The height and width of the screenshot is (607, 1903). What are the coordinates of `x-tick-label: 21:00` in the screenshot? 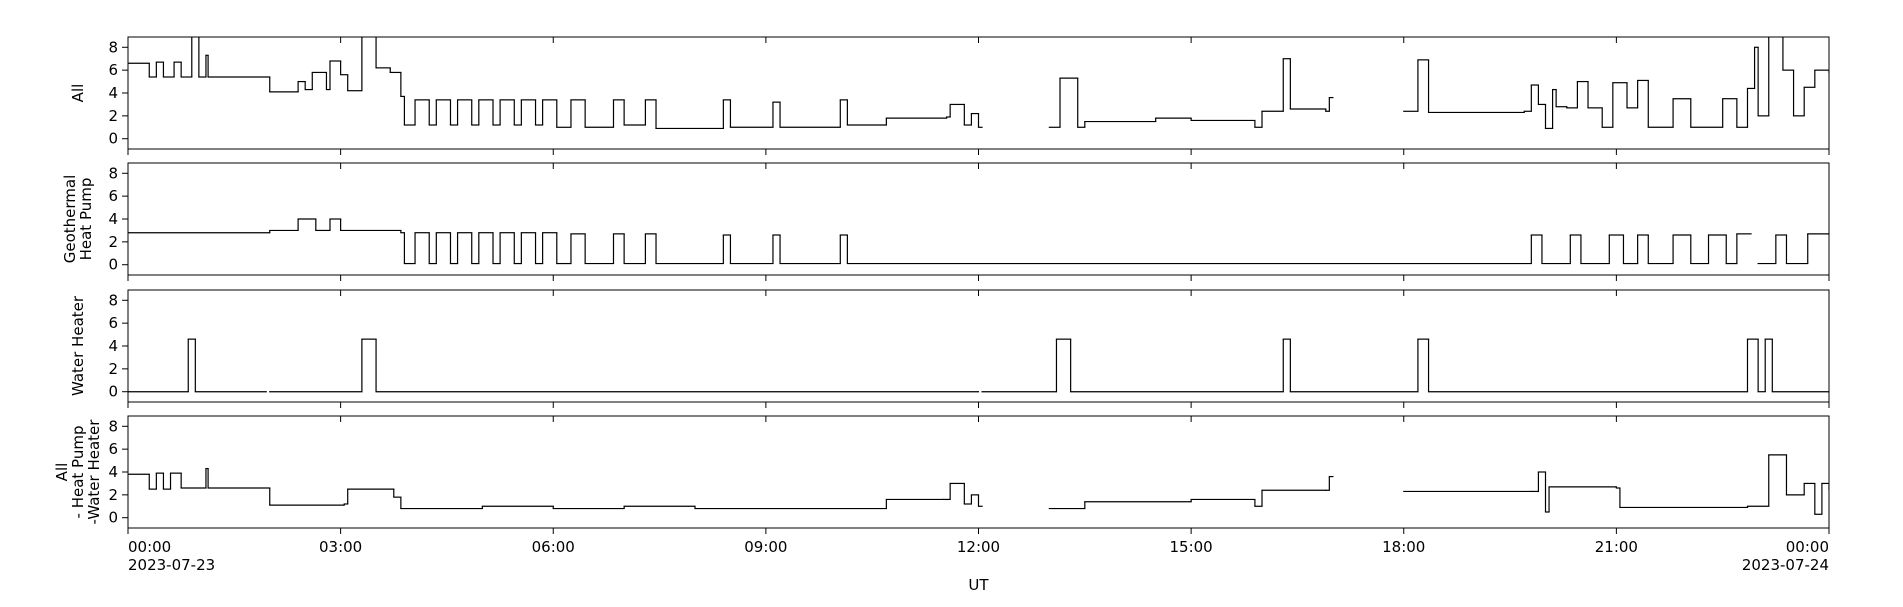 It's located at (1616, 547).